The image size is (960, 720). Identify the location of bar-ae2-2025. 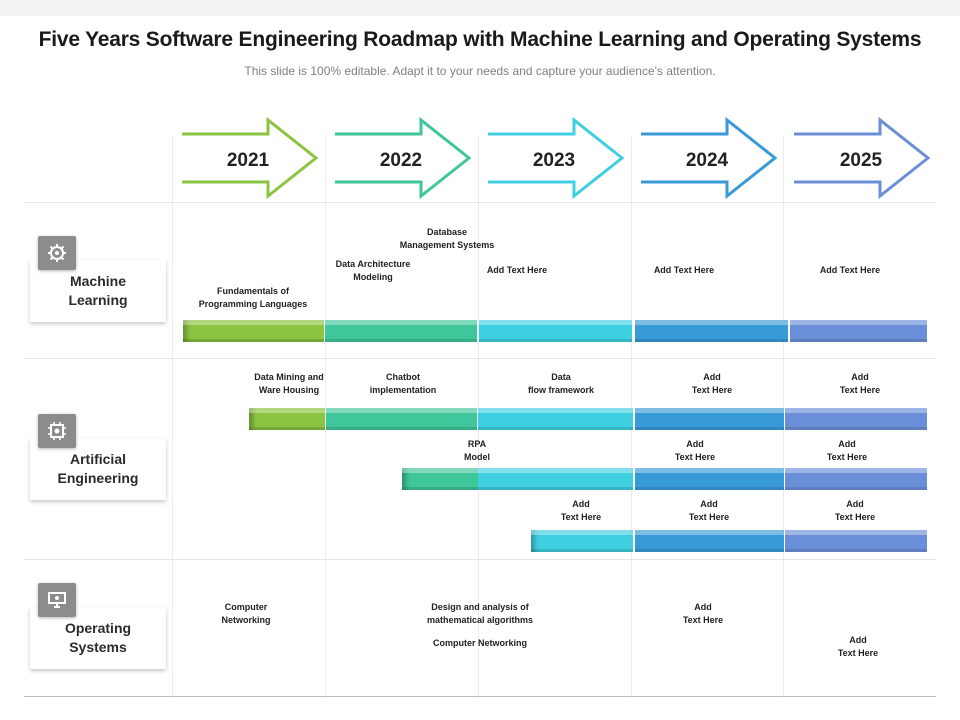
(856, 479).